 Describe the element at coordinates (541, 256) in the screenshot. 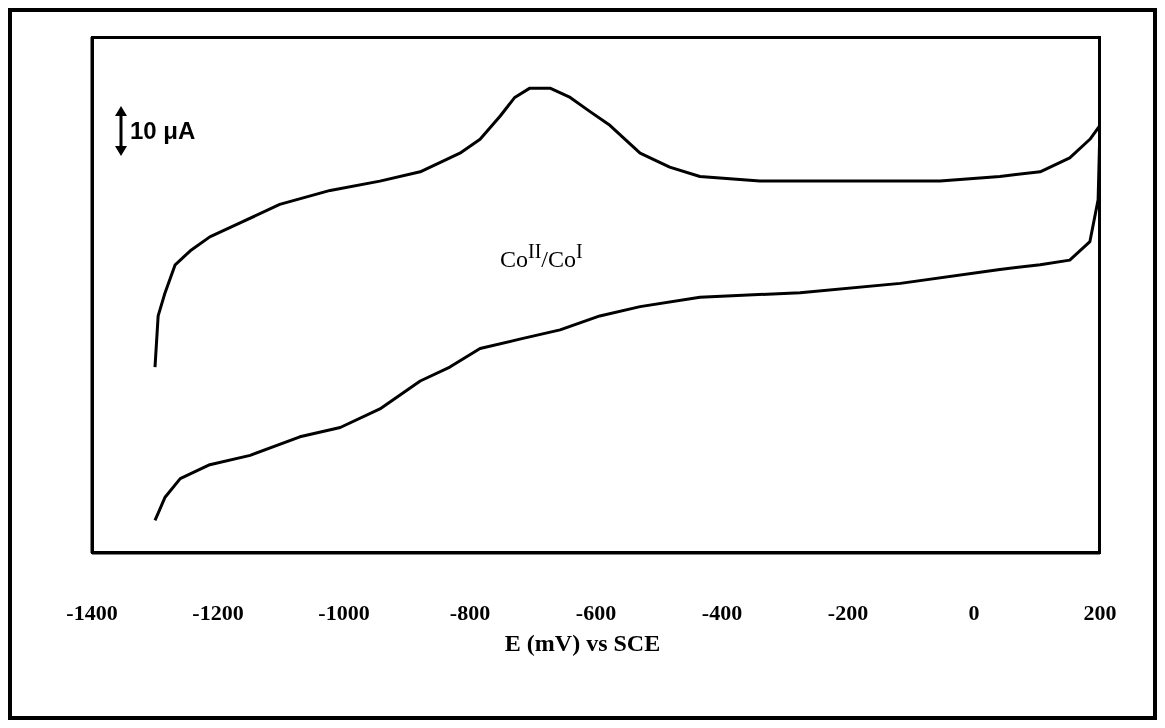

I see `annotation: Co$^{II}$/Co$^{I}$` at that location.